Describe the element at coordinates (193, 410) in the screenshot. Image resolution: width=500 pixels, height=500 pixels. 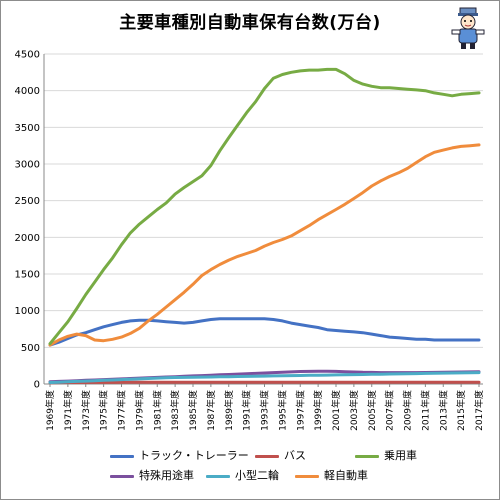
I see `x-tick-label: 1985年度` at that location.